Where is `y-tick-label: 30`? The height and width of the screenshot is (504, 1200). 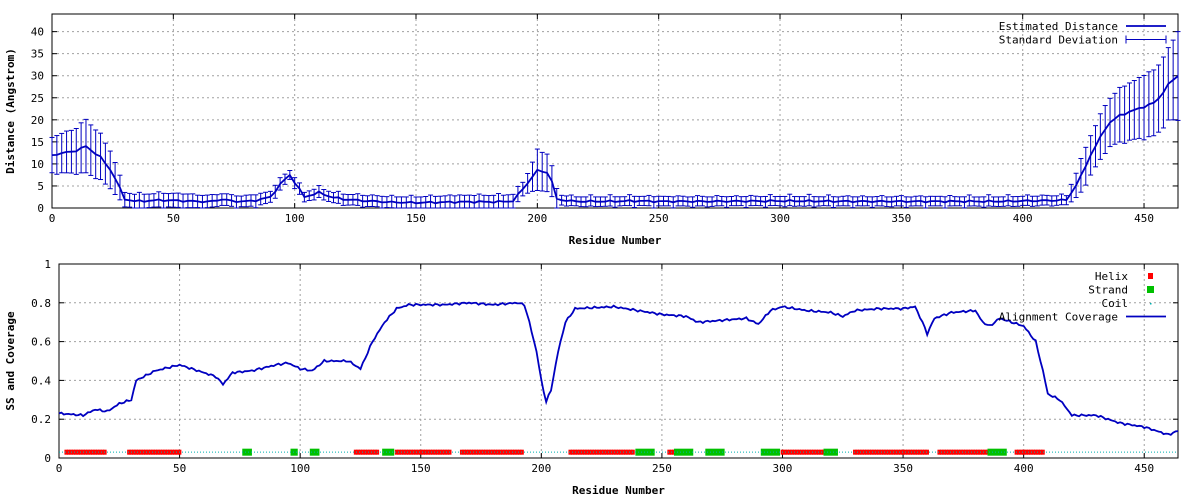 y-tick-label: 30 is located at coordinates (37, 76).